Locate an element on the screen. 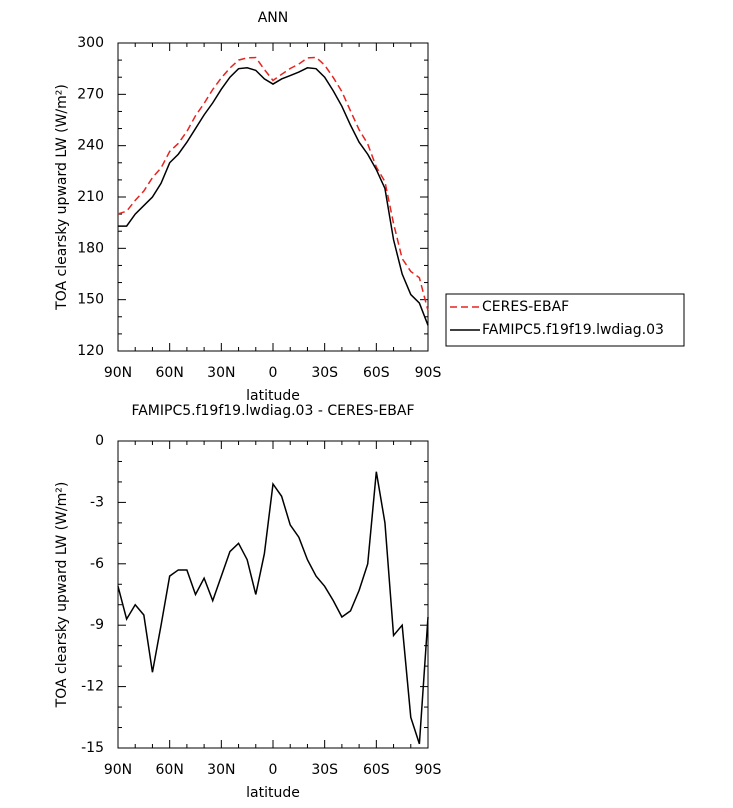  y-tick-label: 120 is located at coordinates (90, 351).